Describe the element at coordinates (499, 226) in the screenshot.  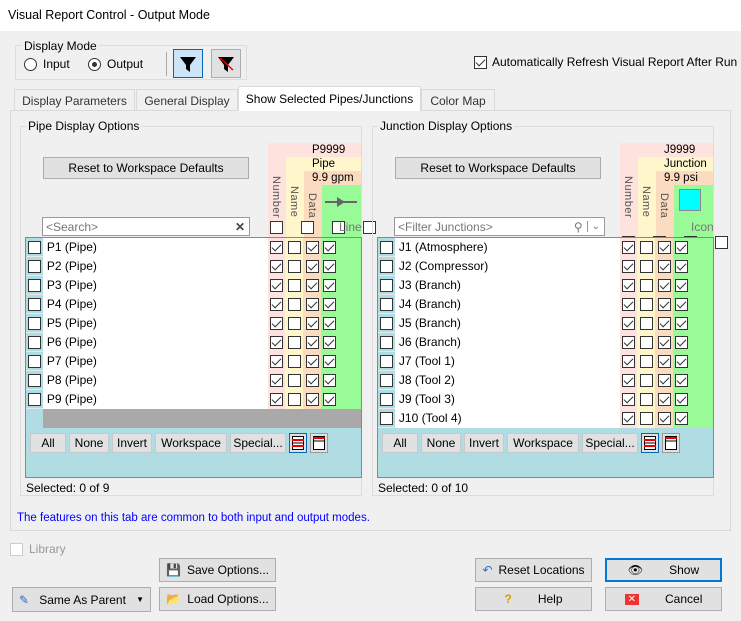
I see `junctions-search-input: <Filter Junctions> ⚲ ⌄` at that location.